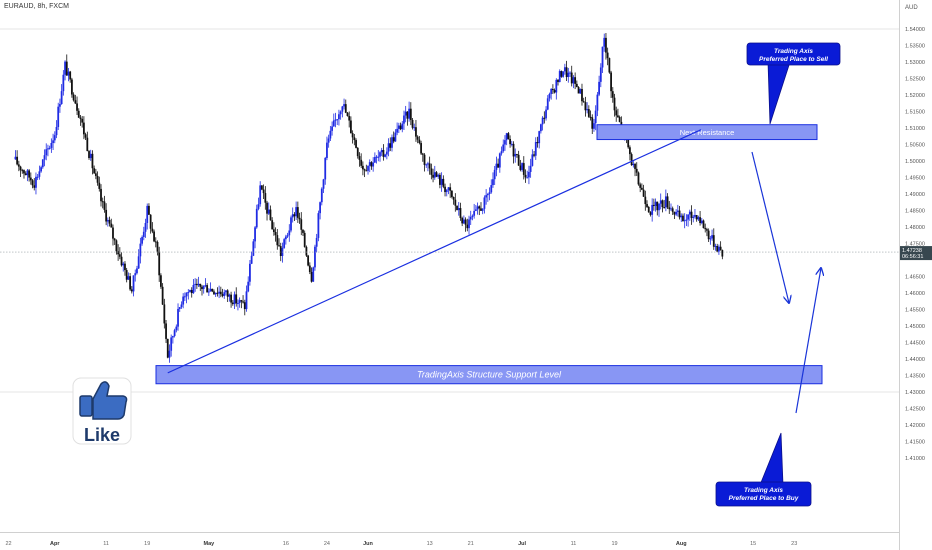 This screenshot has width=932, height=550. I want to click on x-tick-label: Apr, so click(55, 544).